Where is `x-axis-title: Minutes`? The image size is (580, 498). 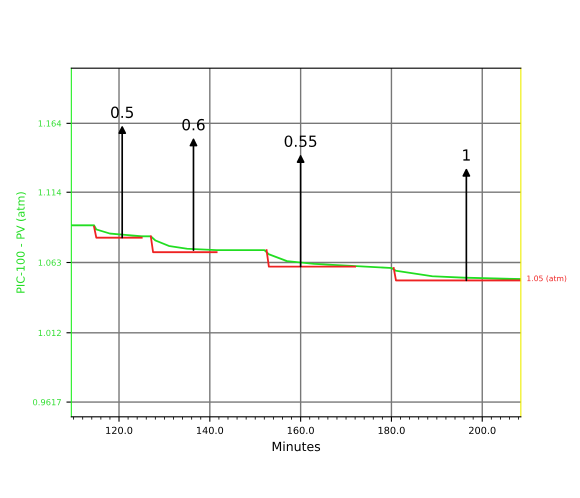
x-axis-title: Minutes is located at coordinates (296, 447).